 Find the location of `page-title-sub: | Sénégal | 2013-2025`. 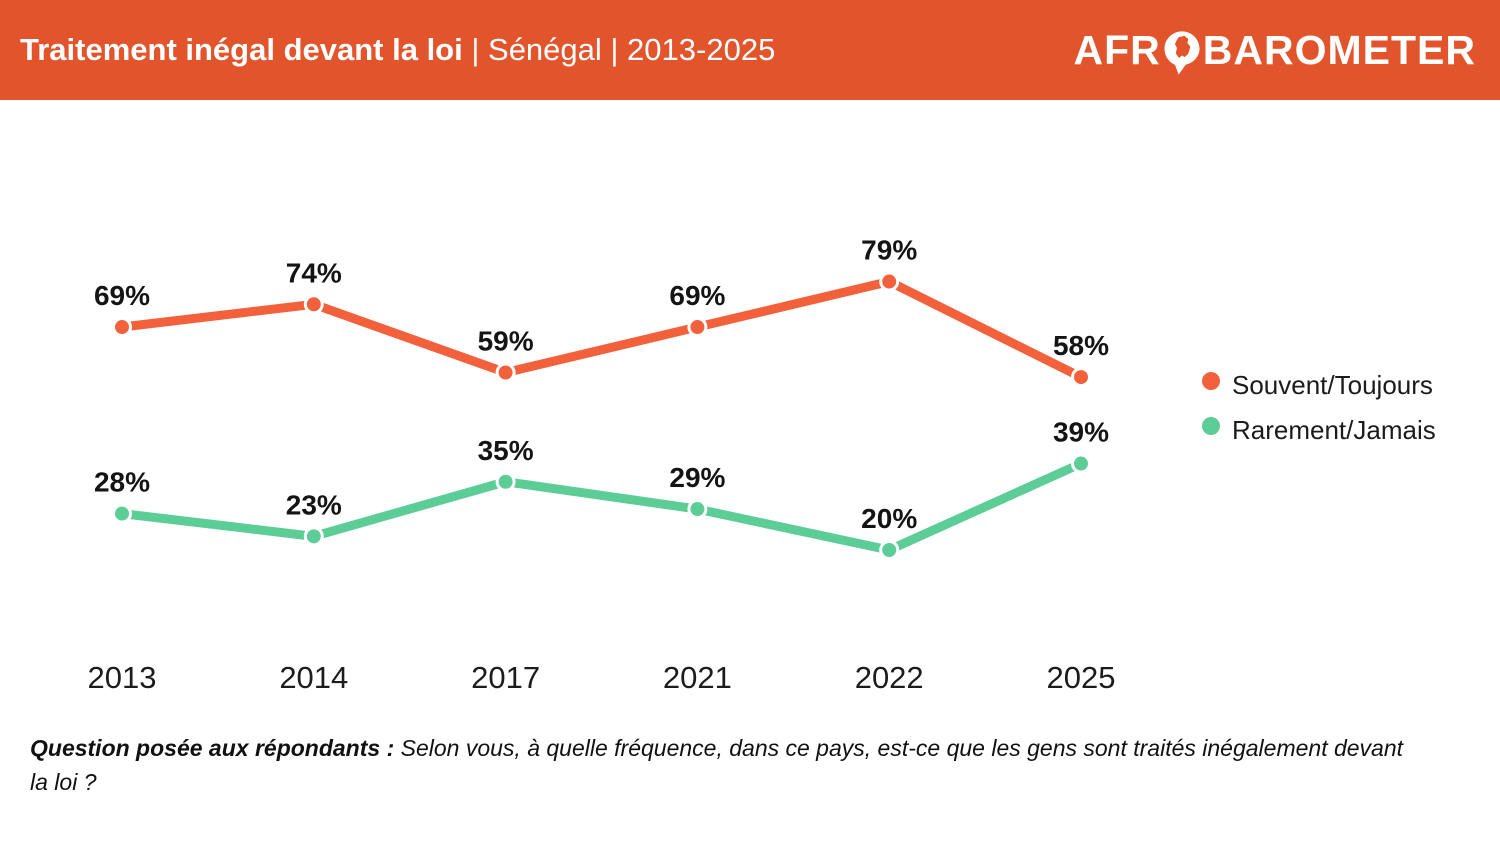

page-title-sub: | Sénégal | 2013-2025 is located at coordinates (619, 49).